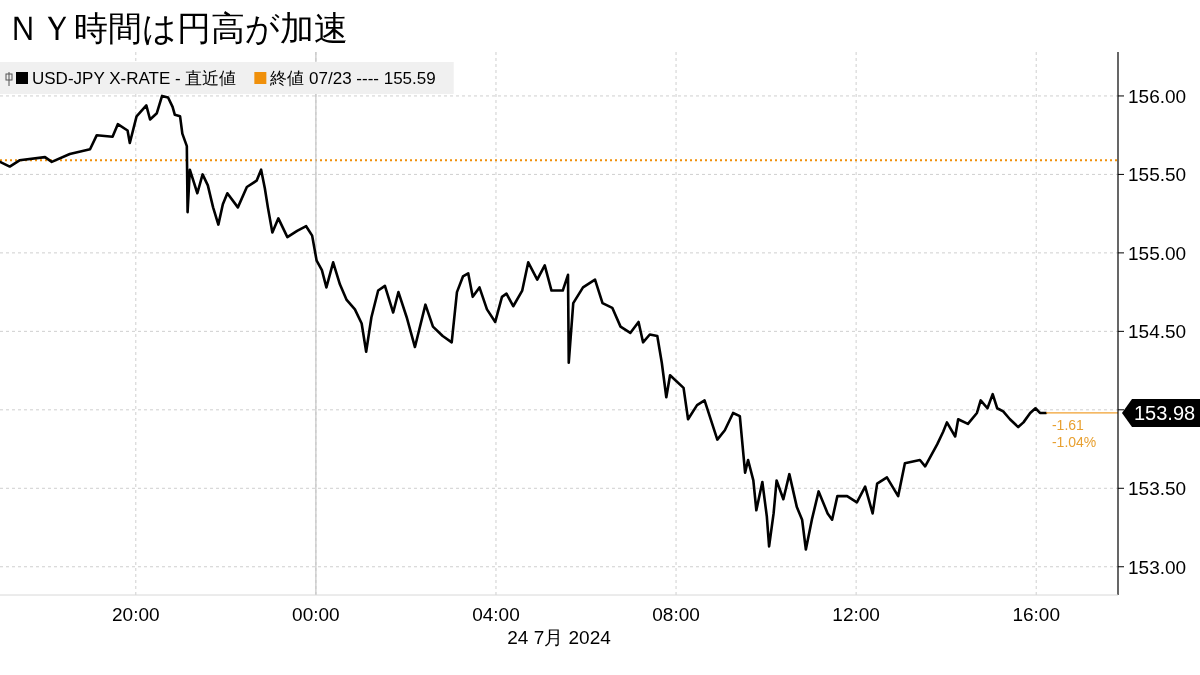 The image size is (1200, 675). What do you see at coordinates (676, 614) in the screenshot?
I see `x-tick-label: 08:00` at bounding box center [676, 614].